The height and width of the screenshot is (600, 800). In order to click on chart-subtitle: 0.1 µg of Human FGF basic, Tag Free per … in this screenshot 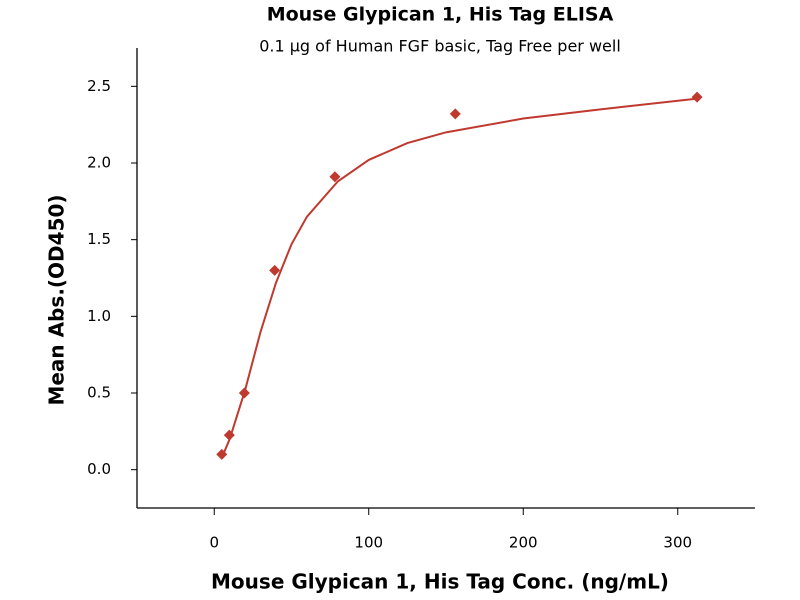, I will do `click(440, 46)`.